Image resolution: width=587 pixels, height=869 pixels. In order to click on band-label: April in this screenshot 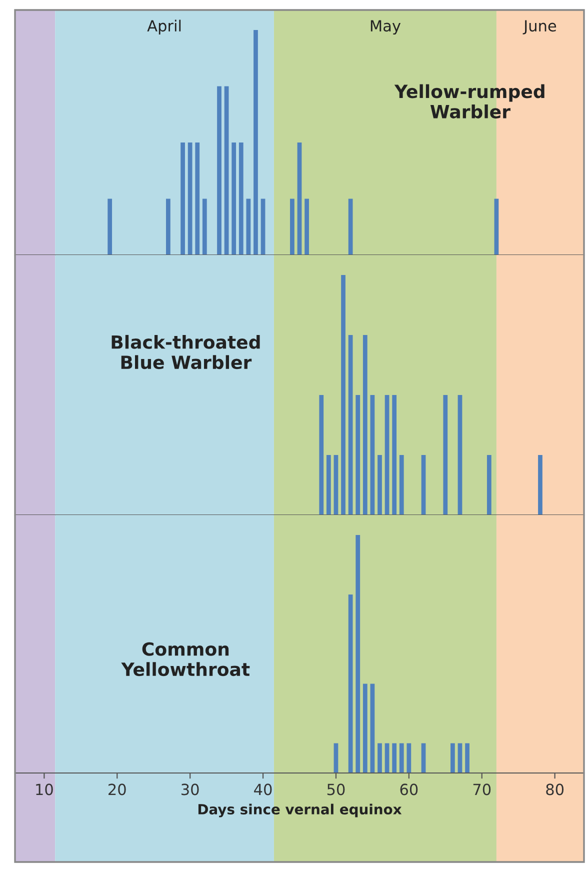, I will do `click(164, 27)`.